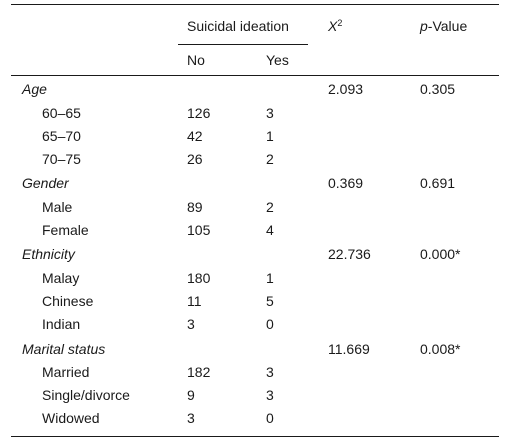 The width and height of the screenshot is (510, 446). What do you see at coordinates (199, 230) in the screenshot?
I see `row-no-count: 105` at bounding box center [199, 230].